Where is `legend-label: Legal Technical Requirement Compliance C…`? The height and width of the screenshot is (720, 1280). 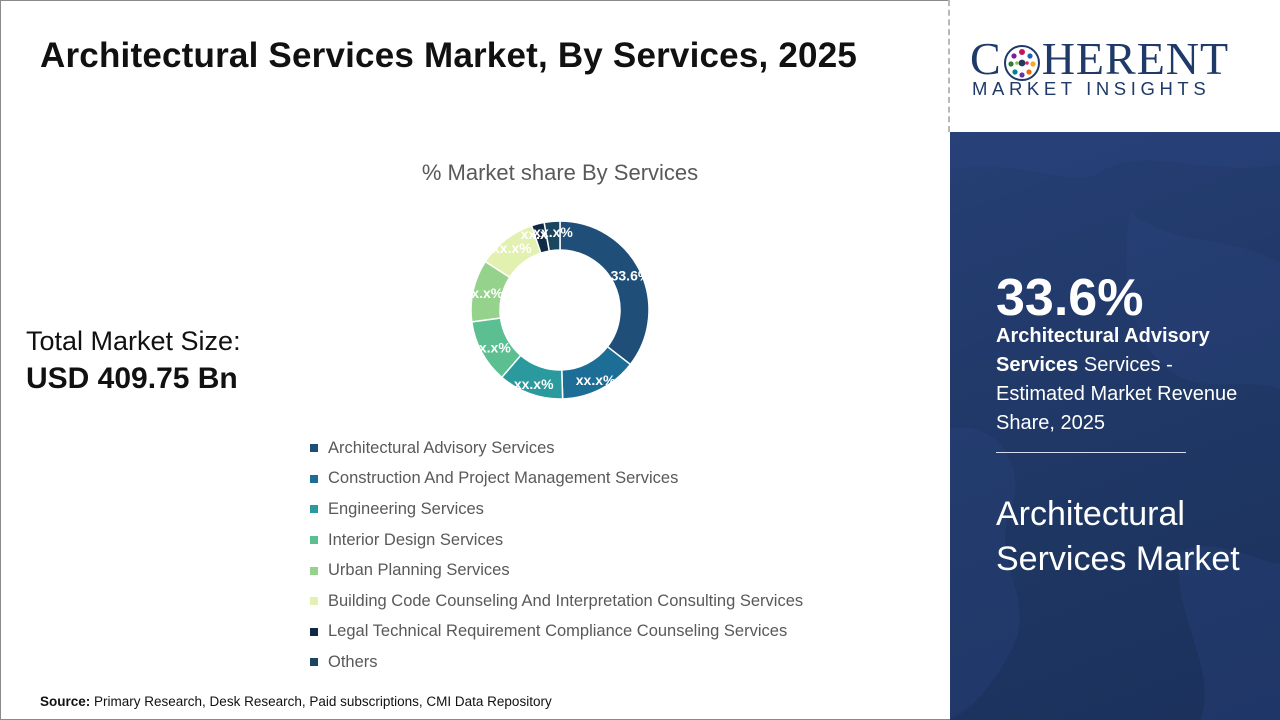
legend-label: Legal Technical Requirement Compliance C… is located at coordinates (558, 631).